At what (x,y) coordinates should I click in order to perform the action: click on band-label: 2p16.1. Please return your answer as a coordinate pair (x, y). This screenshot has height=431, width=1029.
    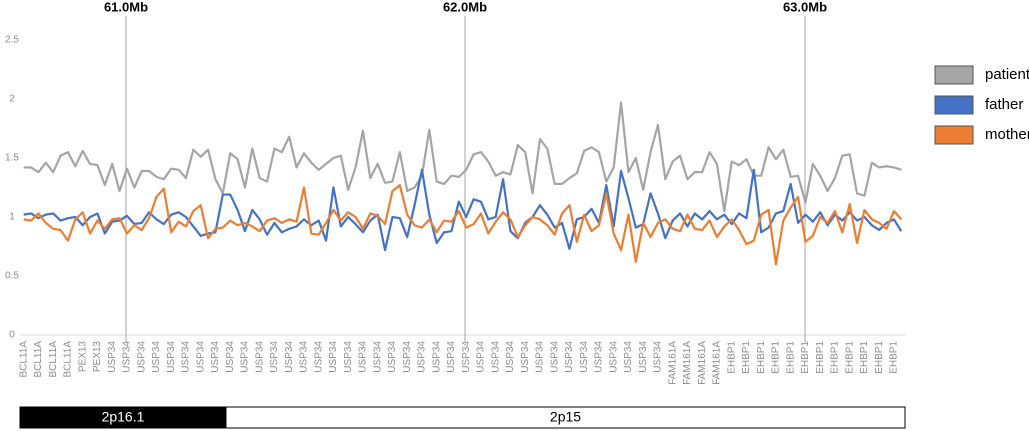
    Looking at the image, I should click on (123, 417).